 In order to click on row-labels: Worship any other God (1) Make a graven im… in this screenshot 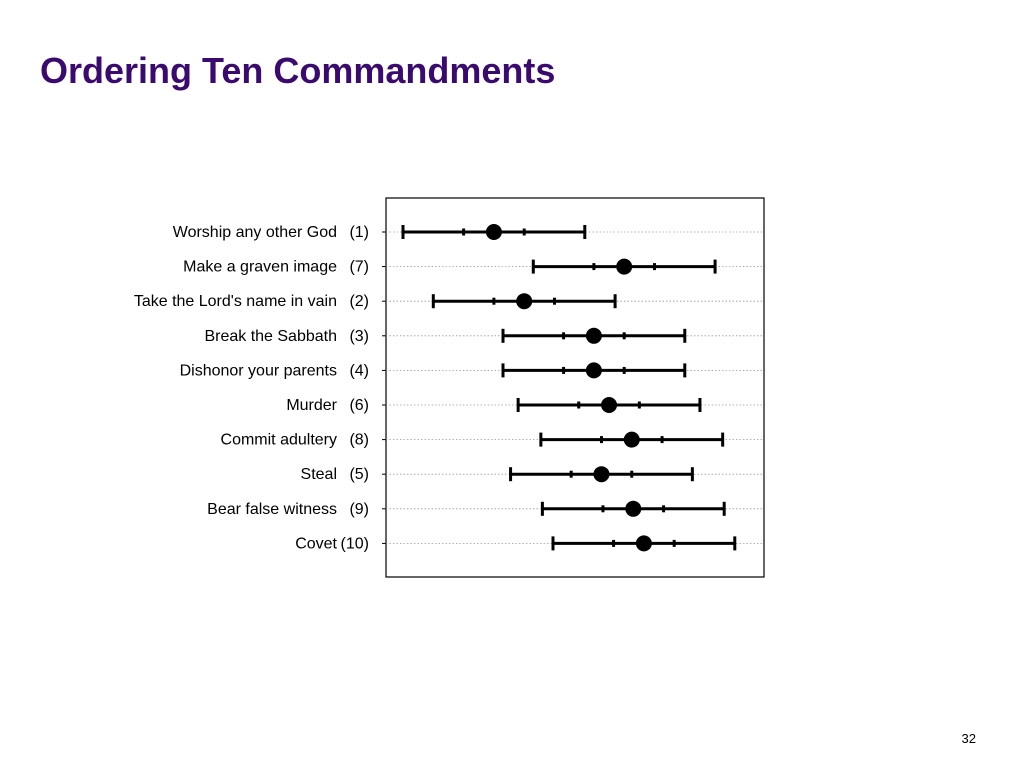, I will do `click(251, 388)`.